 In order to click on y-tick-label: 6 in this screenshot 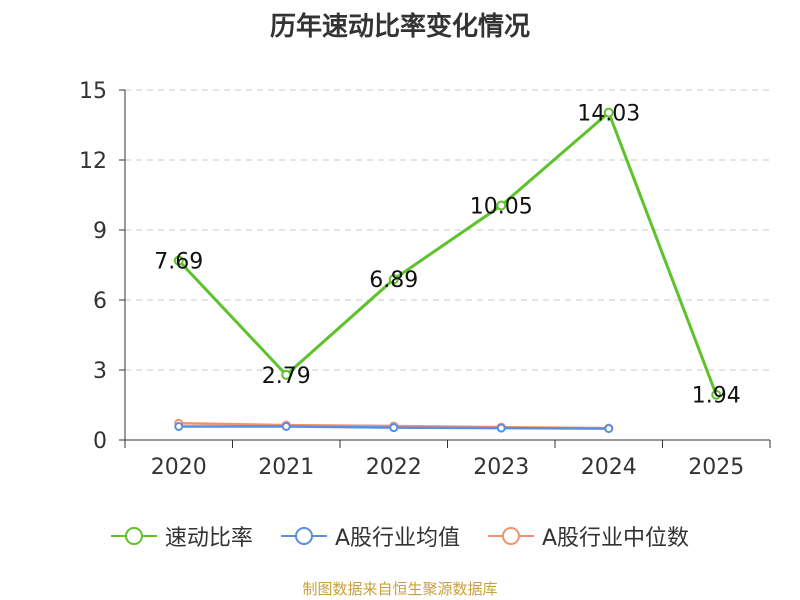, I will do `click(100, 301)`.